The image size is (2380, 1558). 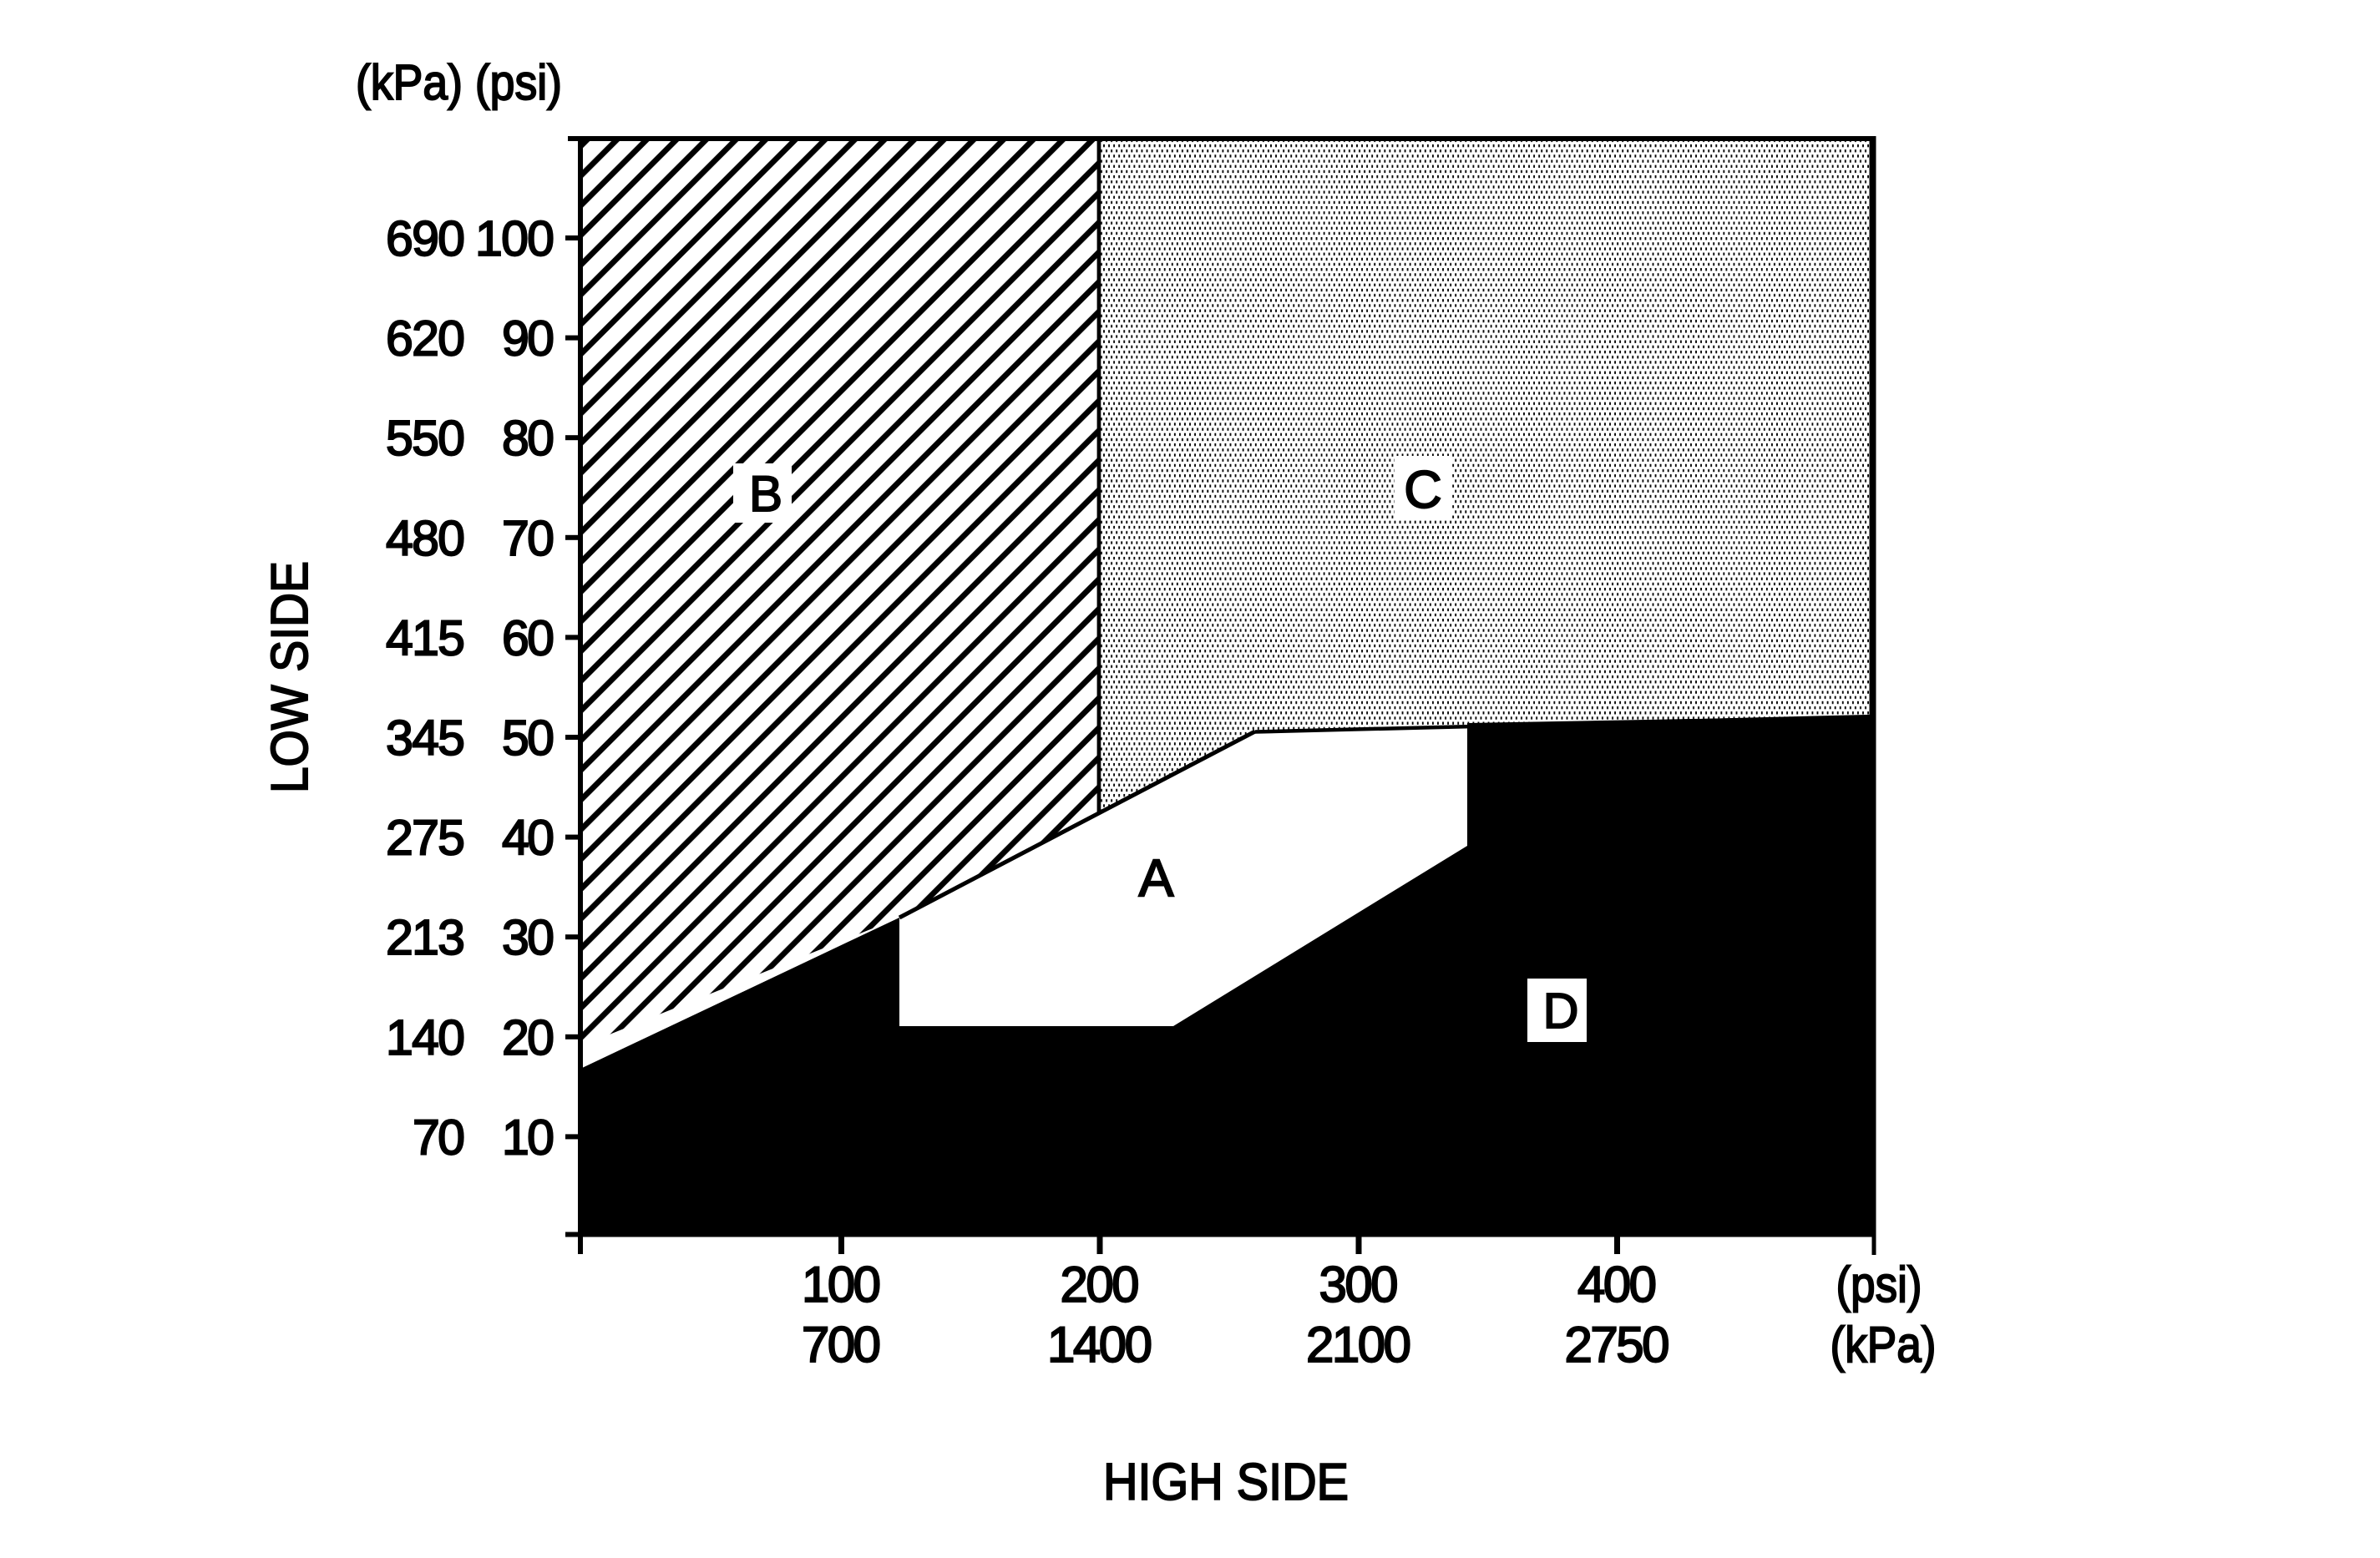 I want to click on svg-text: A, so click(x=1155, y=879).